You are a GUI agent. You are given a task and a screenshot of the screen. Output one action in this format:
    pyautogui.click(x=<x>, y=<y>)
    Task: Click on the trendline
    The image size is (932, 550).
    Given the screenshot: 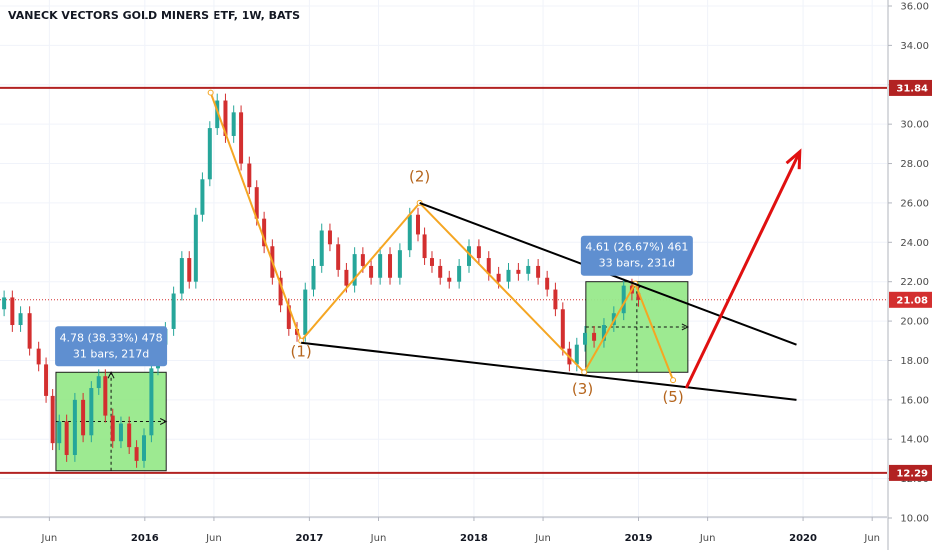 What is the action you would take?
    pyautogui.click(x=549, y=371)
    